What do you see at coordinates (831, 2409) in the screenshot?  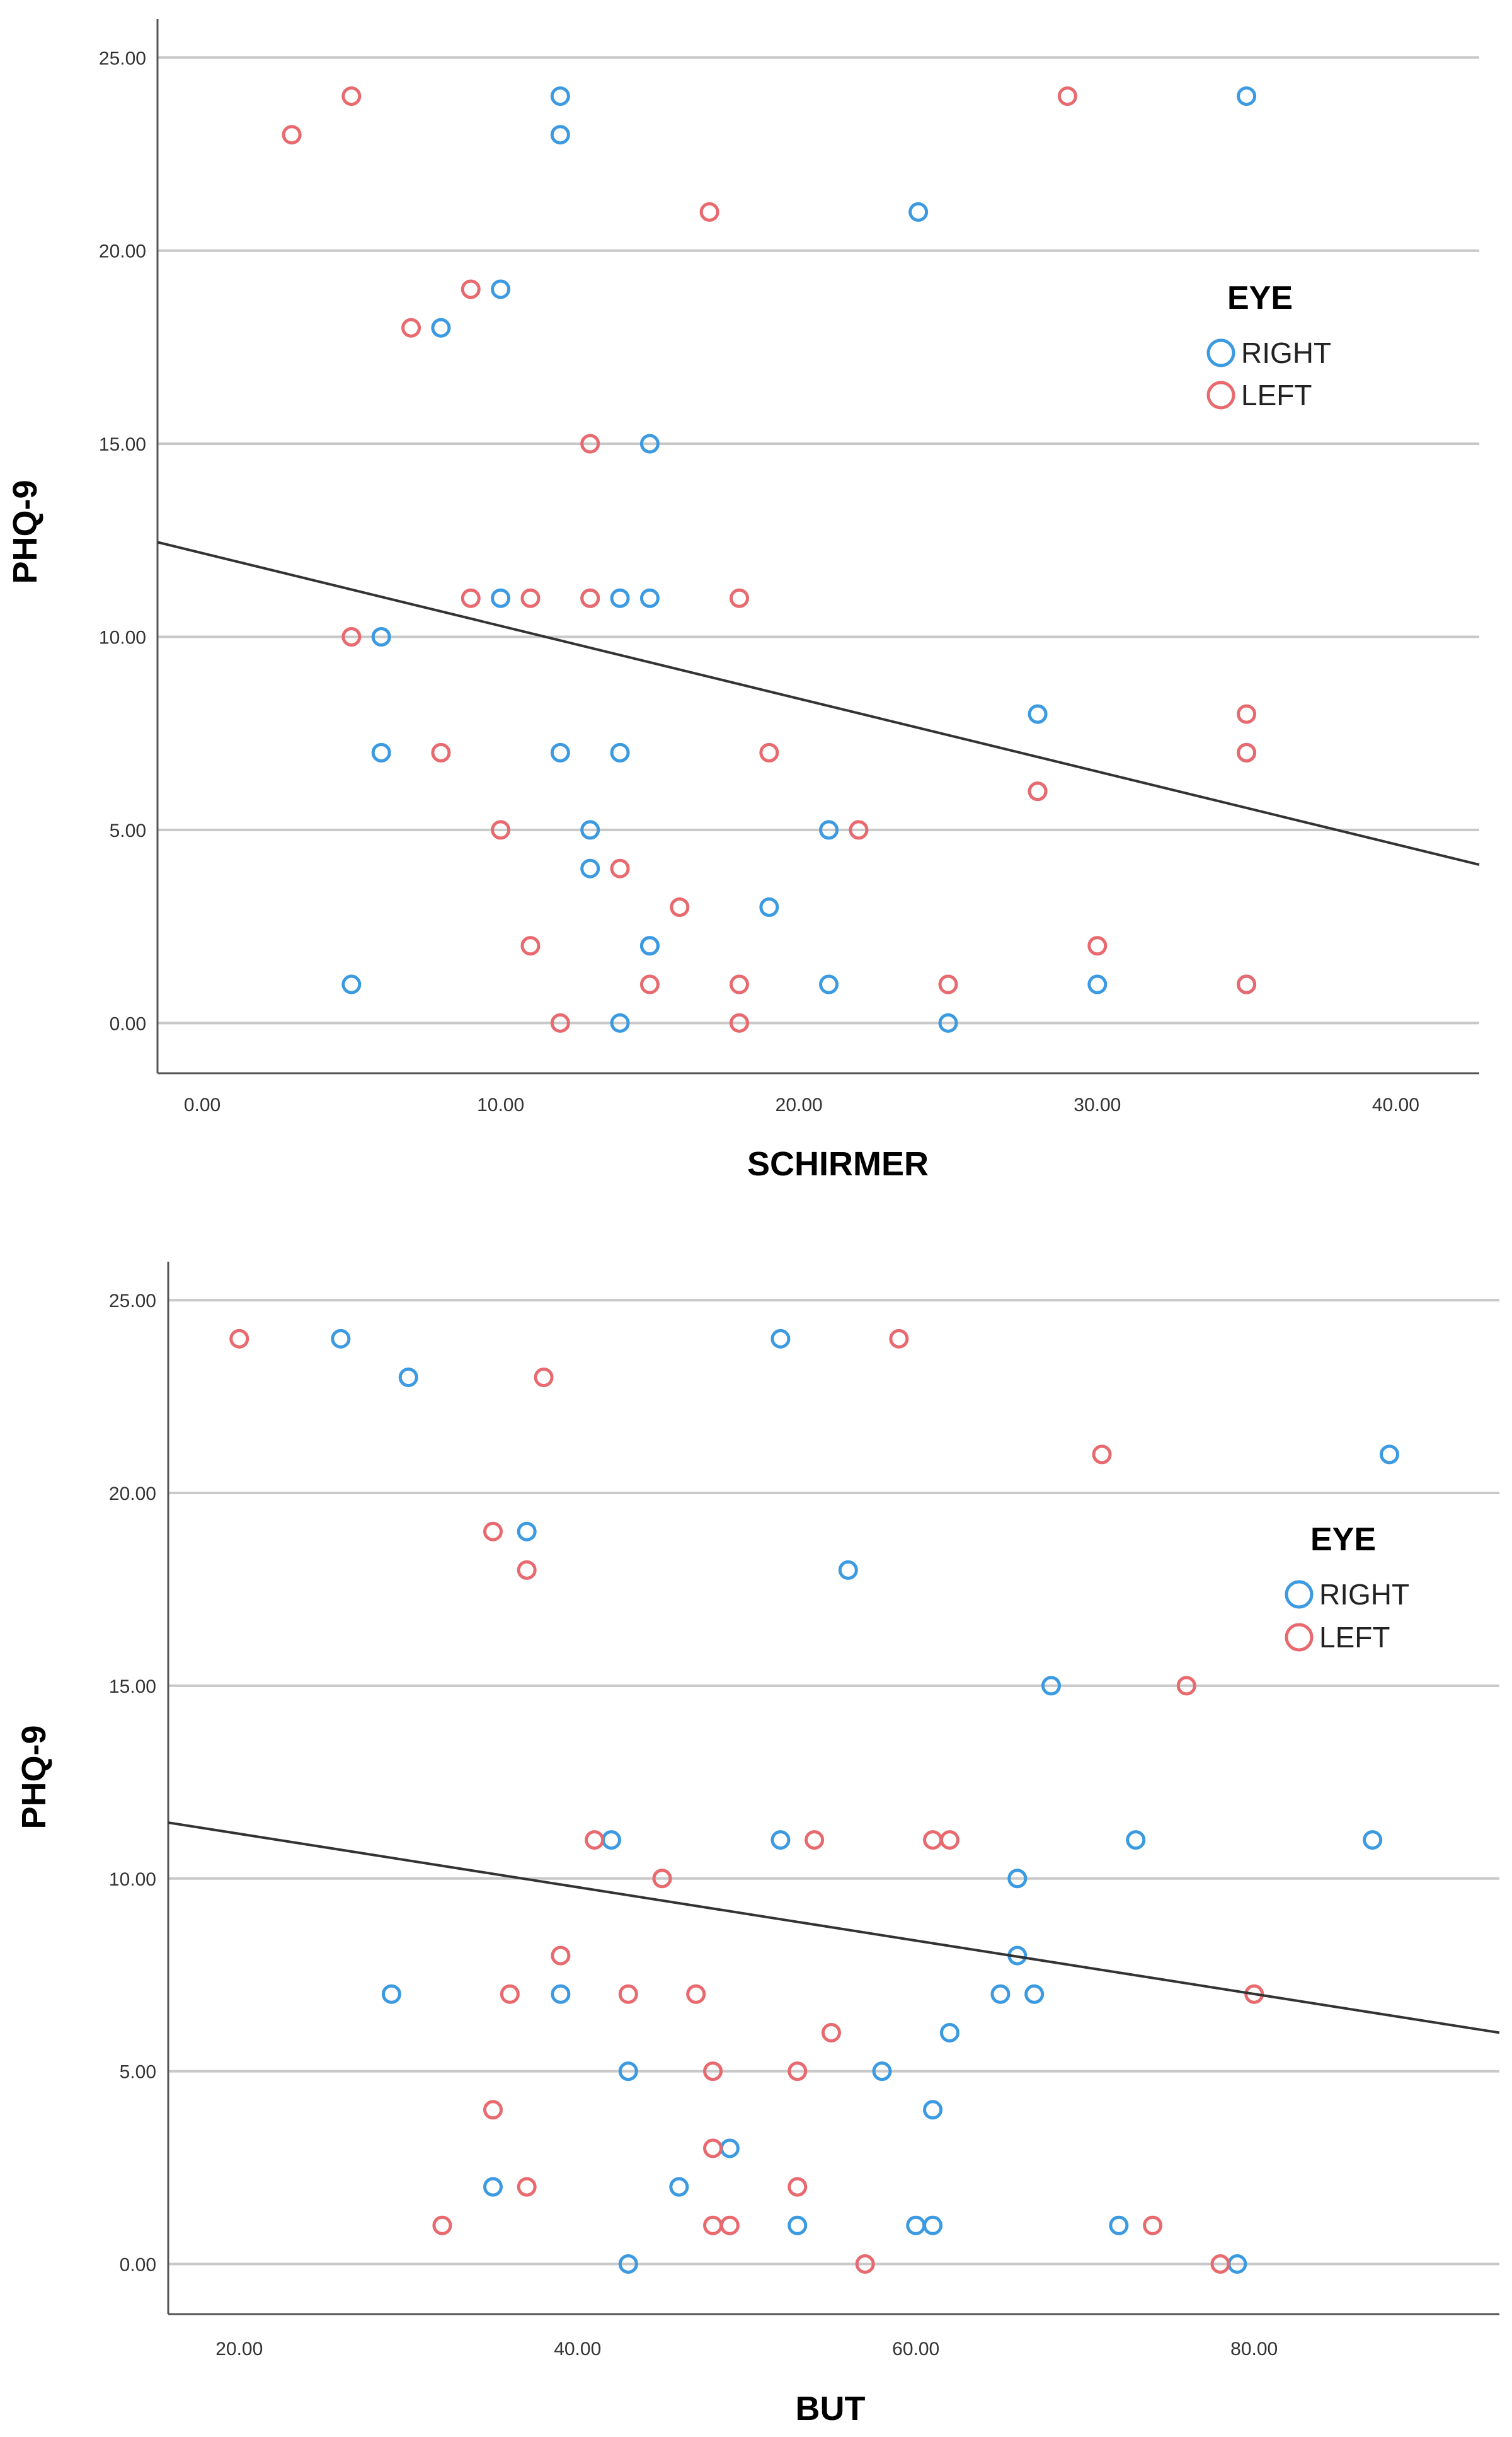 I see `but-x-axis-title: BUT` at bounding box center [831, 2409].